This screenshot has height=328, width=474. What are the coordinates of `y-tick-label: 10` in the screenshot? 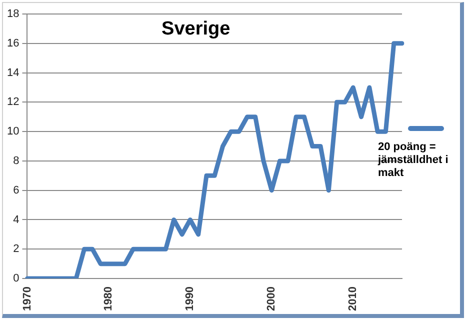 It's located at (13, 132).